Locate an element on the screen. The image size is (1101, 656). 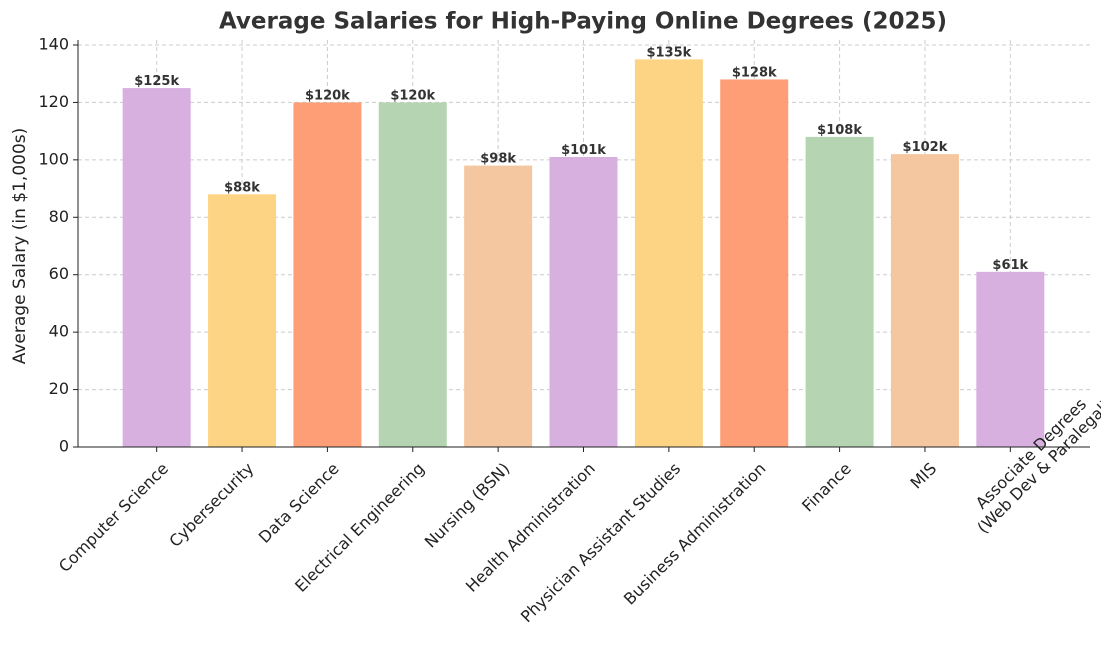
bar-value-label: $128k is located at coordinates (754, 72).